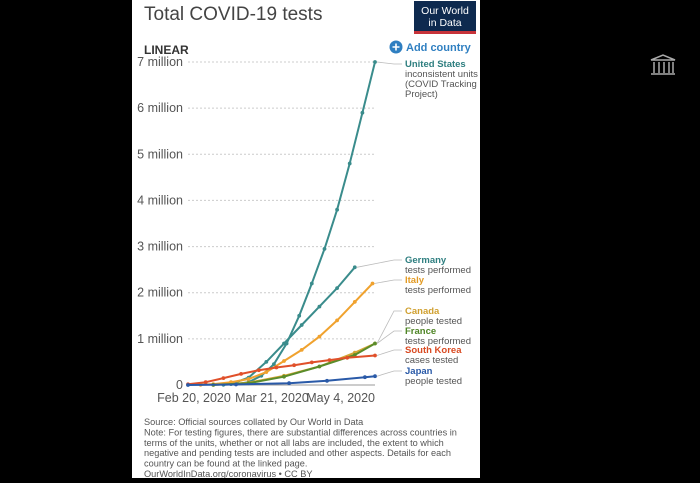 This screenshot has height=483, width=700. What do you see at coordinates (272, 398) in the screenshot?
I see `x-tick-label: Mar 21, 2020` at bounding box center [272, 398].